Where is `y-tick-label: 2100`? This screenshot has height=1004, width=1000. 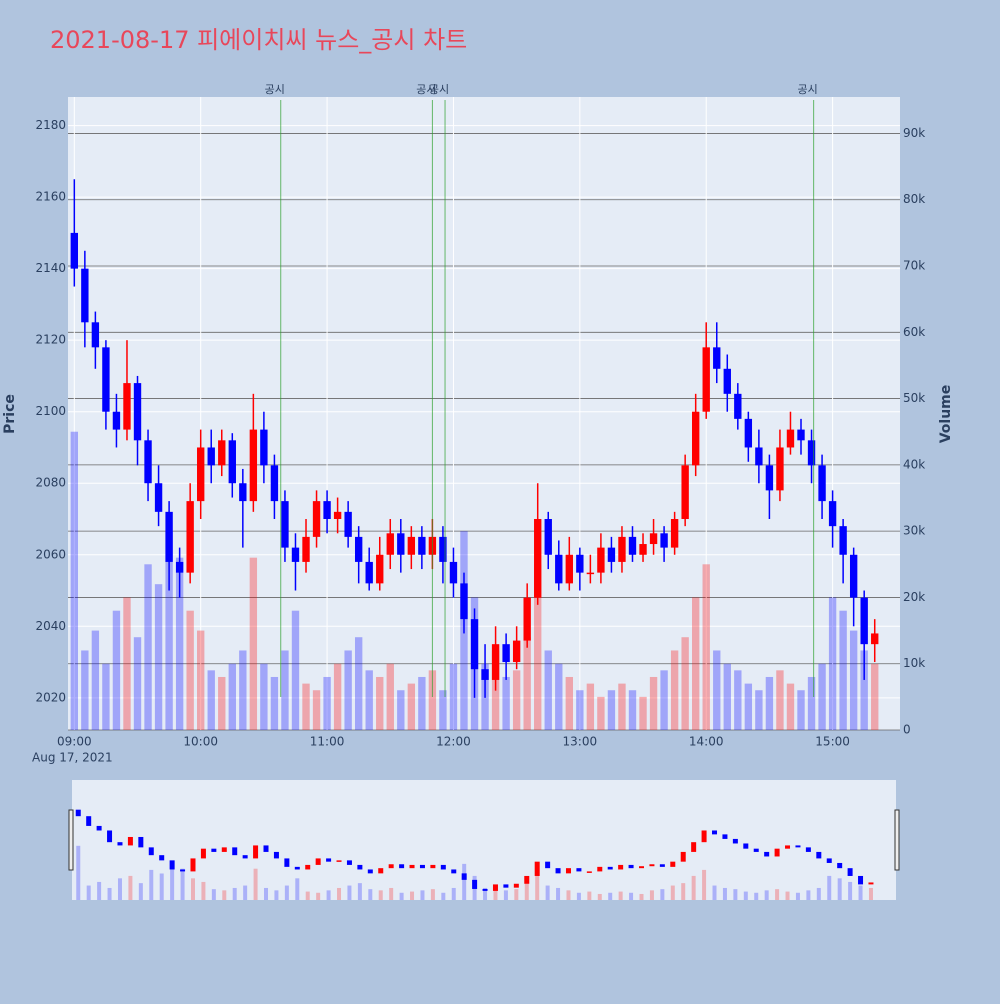
y-tick-label: 2100 is located at coordinates (50, 411).